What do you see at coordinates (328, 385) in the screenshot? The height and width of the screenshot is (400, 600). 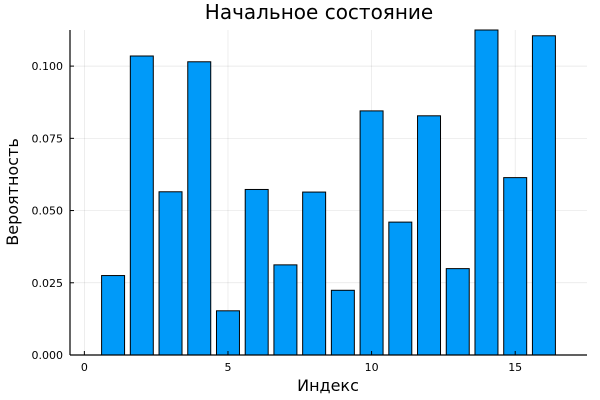 I see `x-axis-label: Индекс` at bounding box center [328, 385].